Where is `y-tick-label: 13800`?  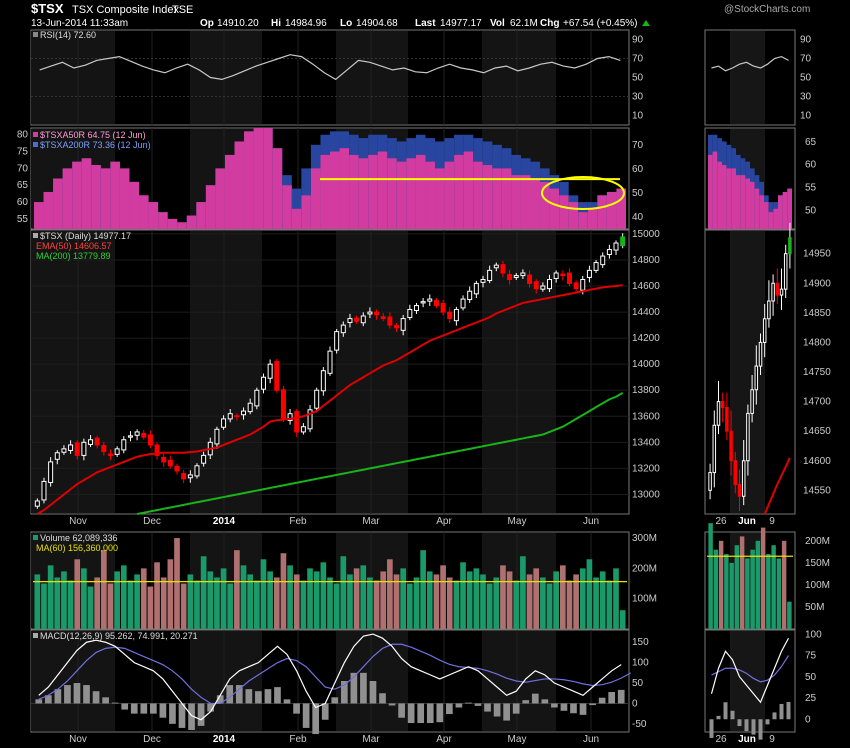
y-tick-label: 13800 is located at coordinates (646, 390).